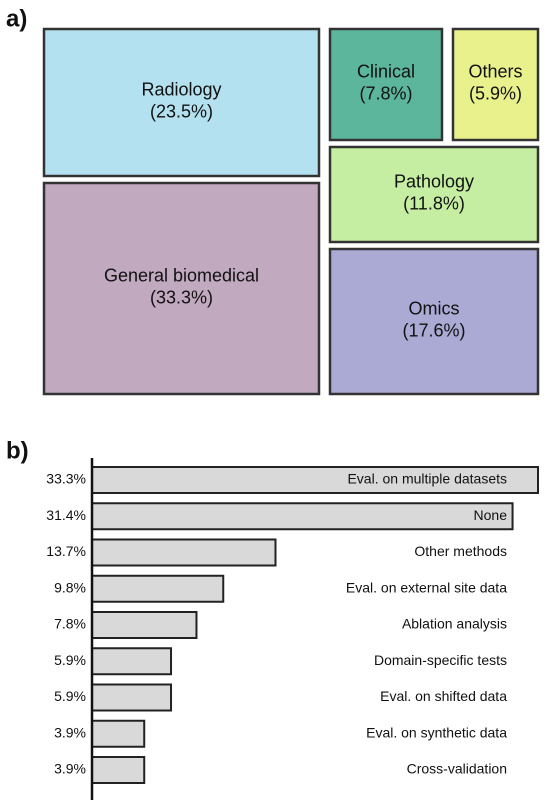  Describe the element at coordinates (433, 330) in the screenshot. I see `cell-value: (17.6%)` at that location.